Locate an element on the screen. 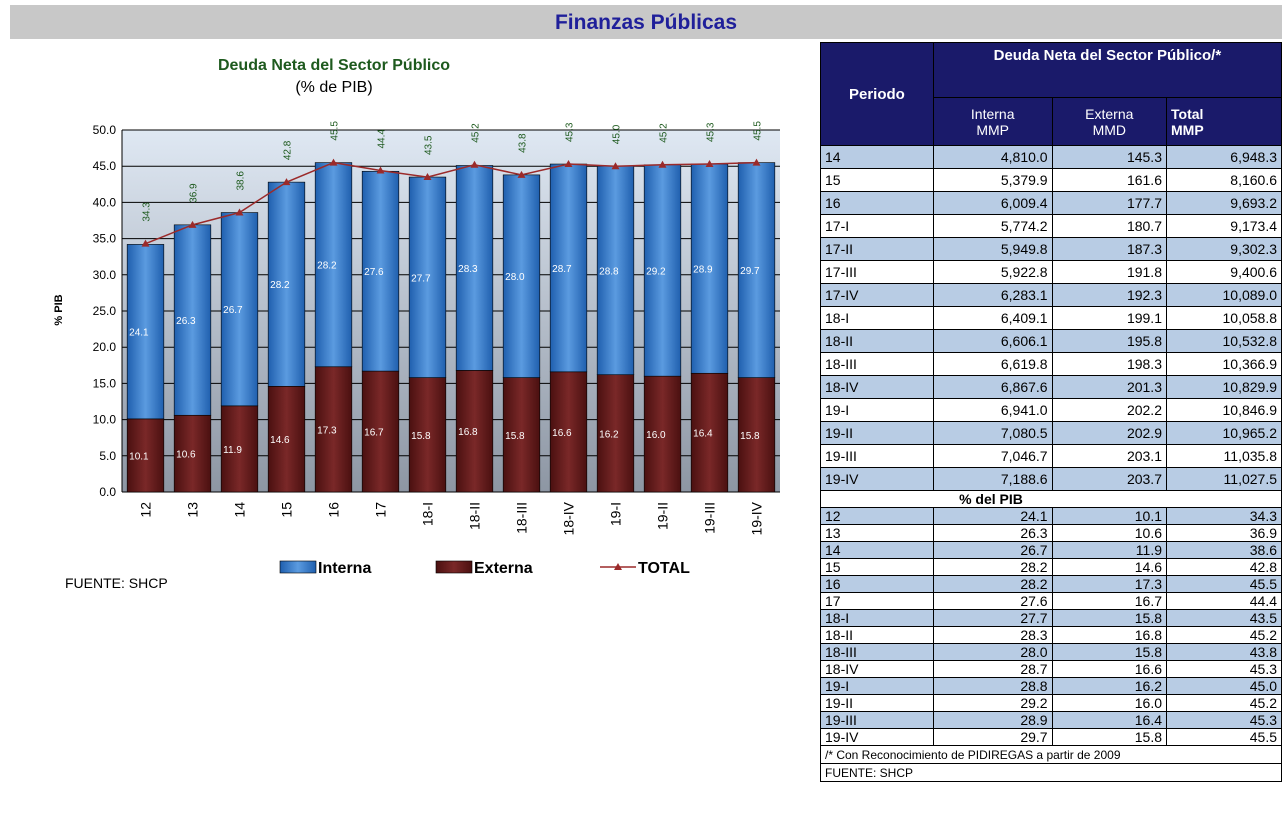 This screenshot has width=1282, height=834. header-cell: Deuda Neta del Sector Público/* is located at coordinates (1107, 70).